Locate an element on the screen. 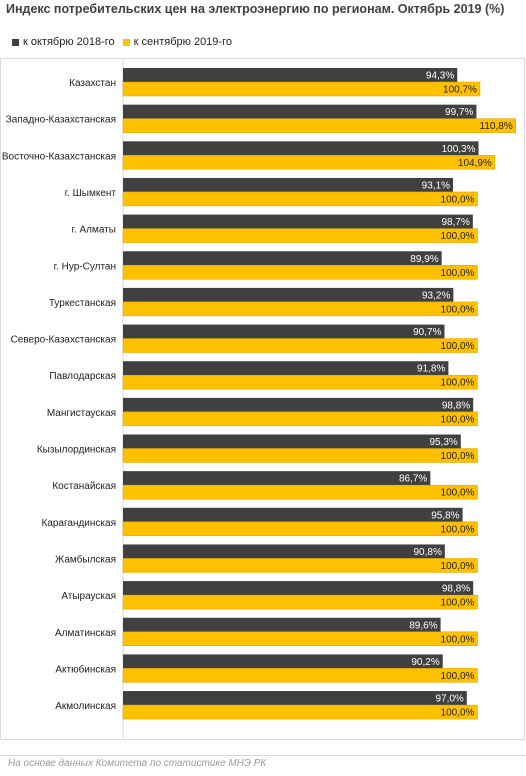 The width and height of the screenshot is (526, 776). data-label-series-1: 86,7% is located at coordinates (413, 479).